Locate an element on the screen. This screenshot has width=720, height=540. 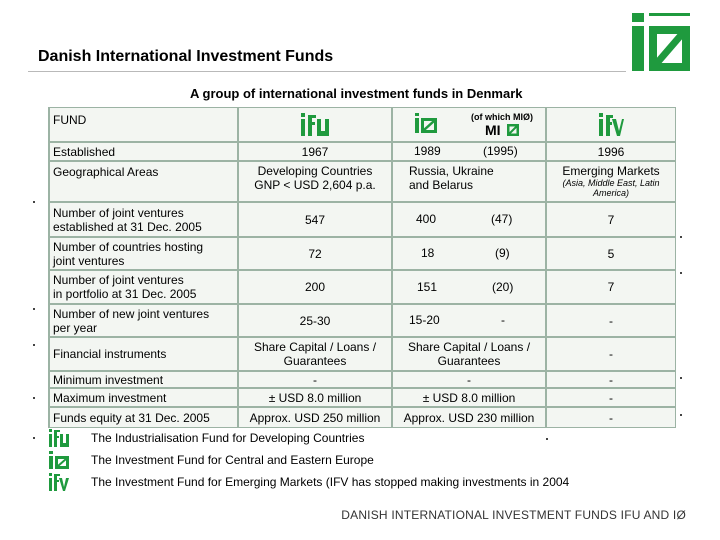
io-main-logo is located at coordinates (661, 42).